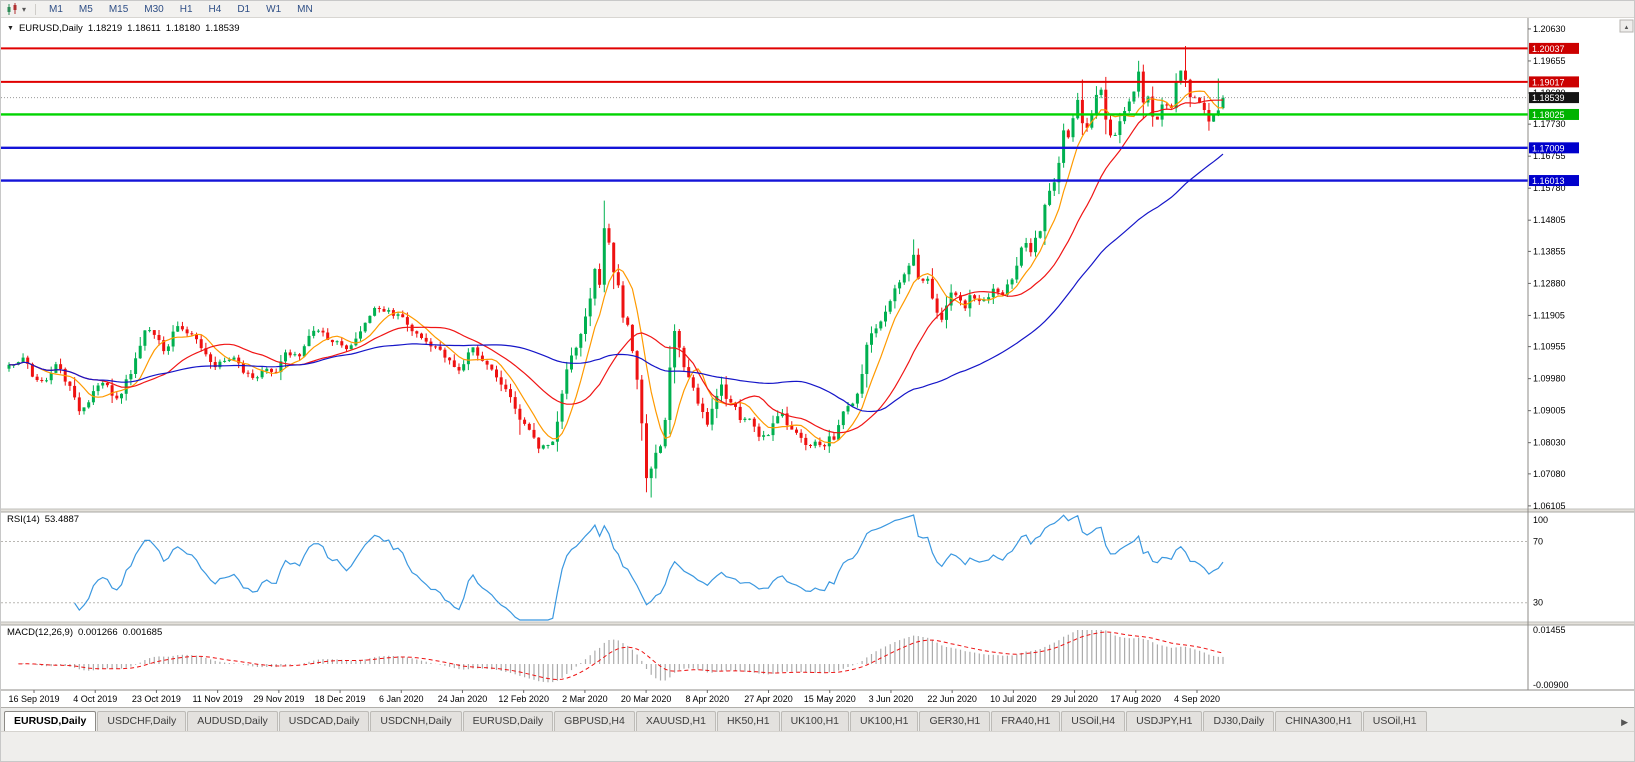  What do you see at coordinates (646, 699) in the screenshot?
I see `time-tick-label: 20 Mar 2020` at bounding box center [646, 699].